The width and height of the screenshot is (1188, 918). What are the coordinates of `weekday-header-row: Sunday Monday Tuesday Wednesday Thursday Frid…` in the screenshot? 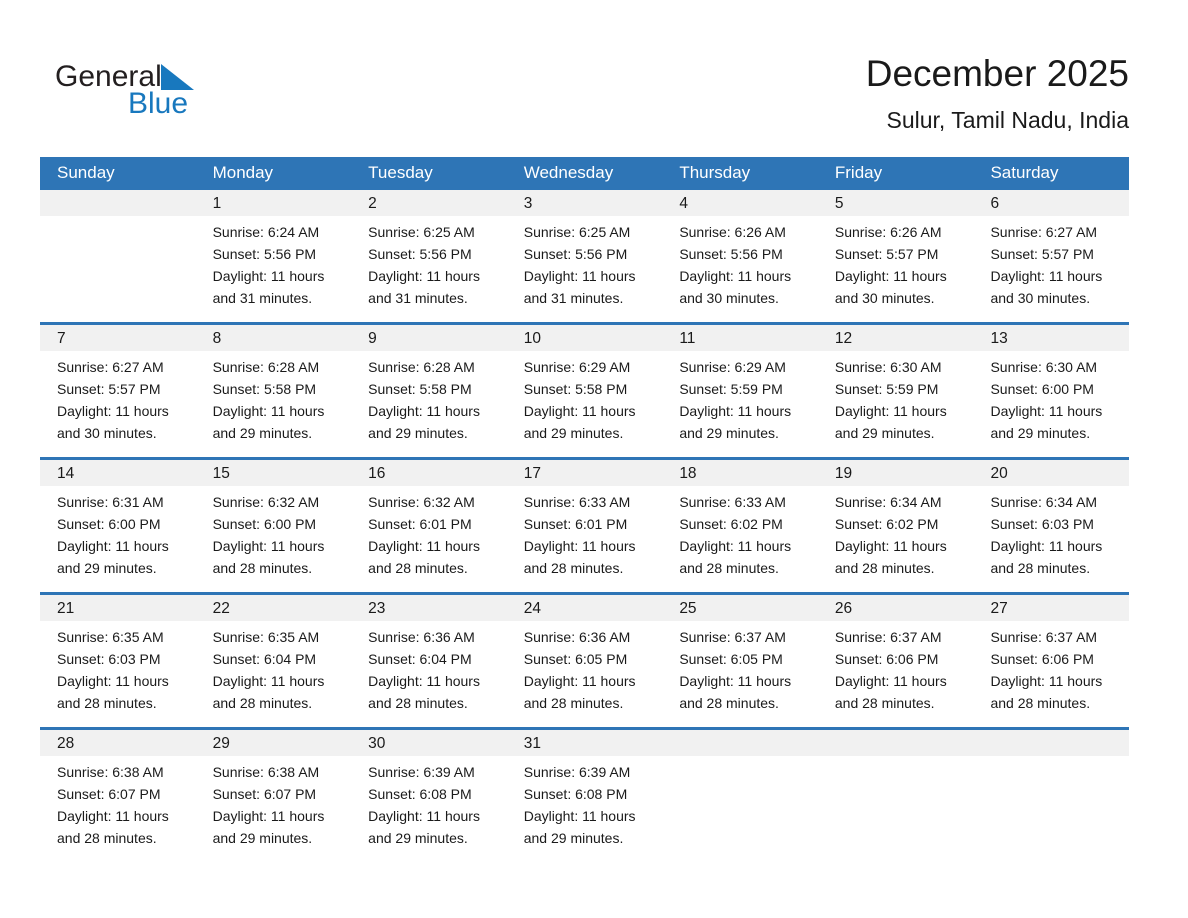 It's located at (584, 172).